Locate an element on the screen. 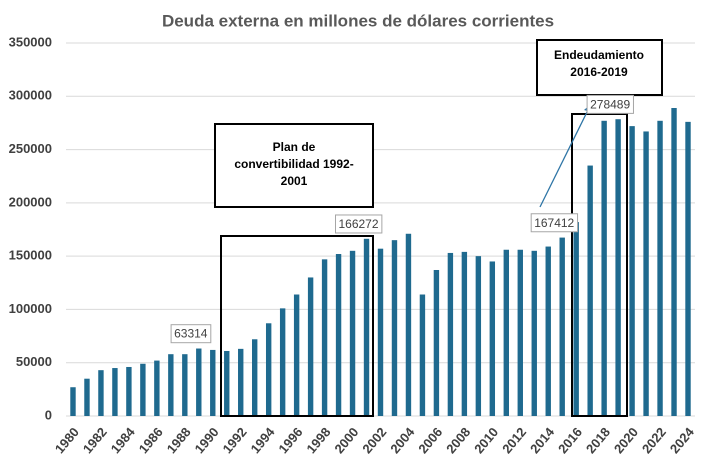 Image resolution: width=710 pixels, height=469 pixels. value-label: 167412 is located at coordinates (554, 223).